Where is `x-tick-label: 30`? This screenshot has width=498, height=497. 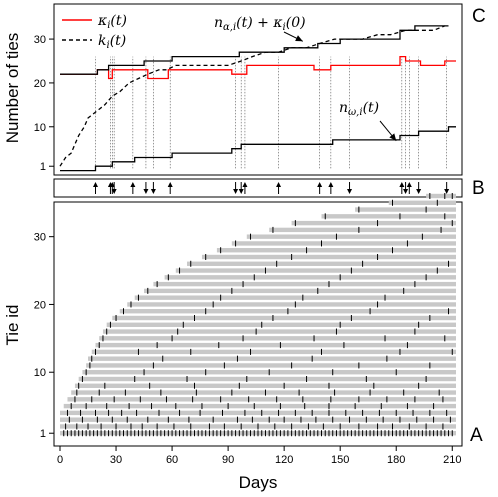
x-tick-label: 30 is located at coordinates (116, 460).